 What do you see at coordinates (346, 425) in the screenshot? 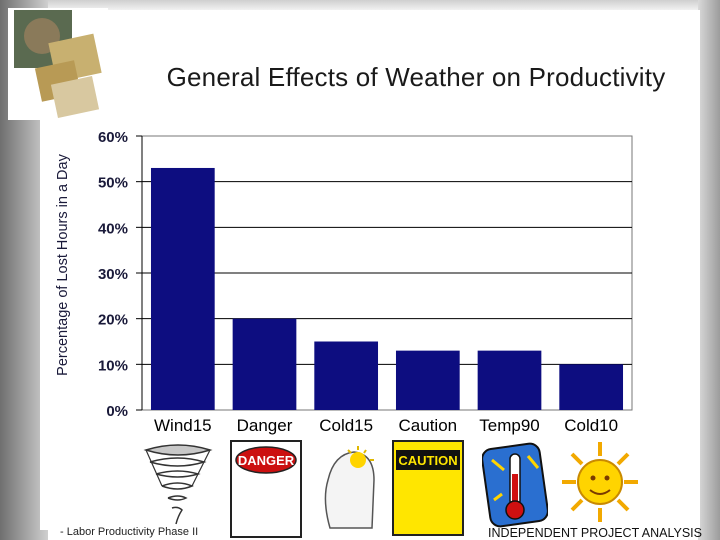
I see `x-tick-label: Cold15` at bounding box center [346, 425].